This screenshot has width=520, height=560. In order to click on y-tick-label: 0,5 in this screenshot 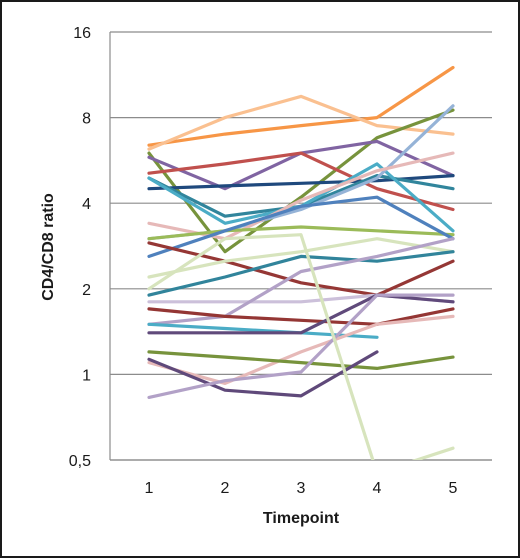, I will do `click(80, 461)`.